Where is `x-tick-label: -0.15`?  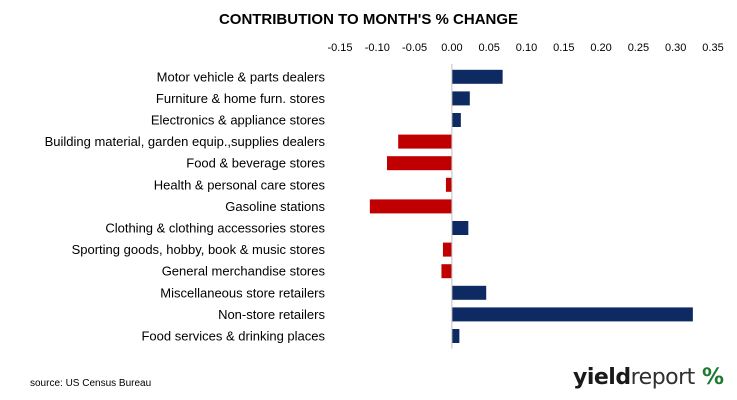
x-tick-label: -0.15 is located at coordinates (339, 48).